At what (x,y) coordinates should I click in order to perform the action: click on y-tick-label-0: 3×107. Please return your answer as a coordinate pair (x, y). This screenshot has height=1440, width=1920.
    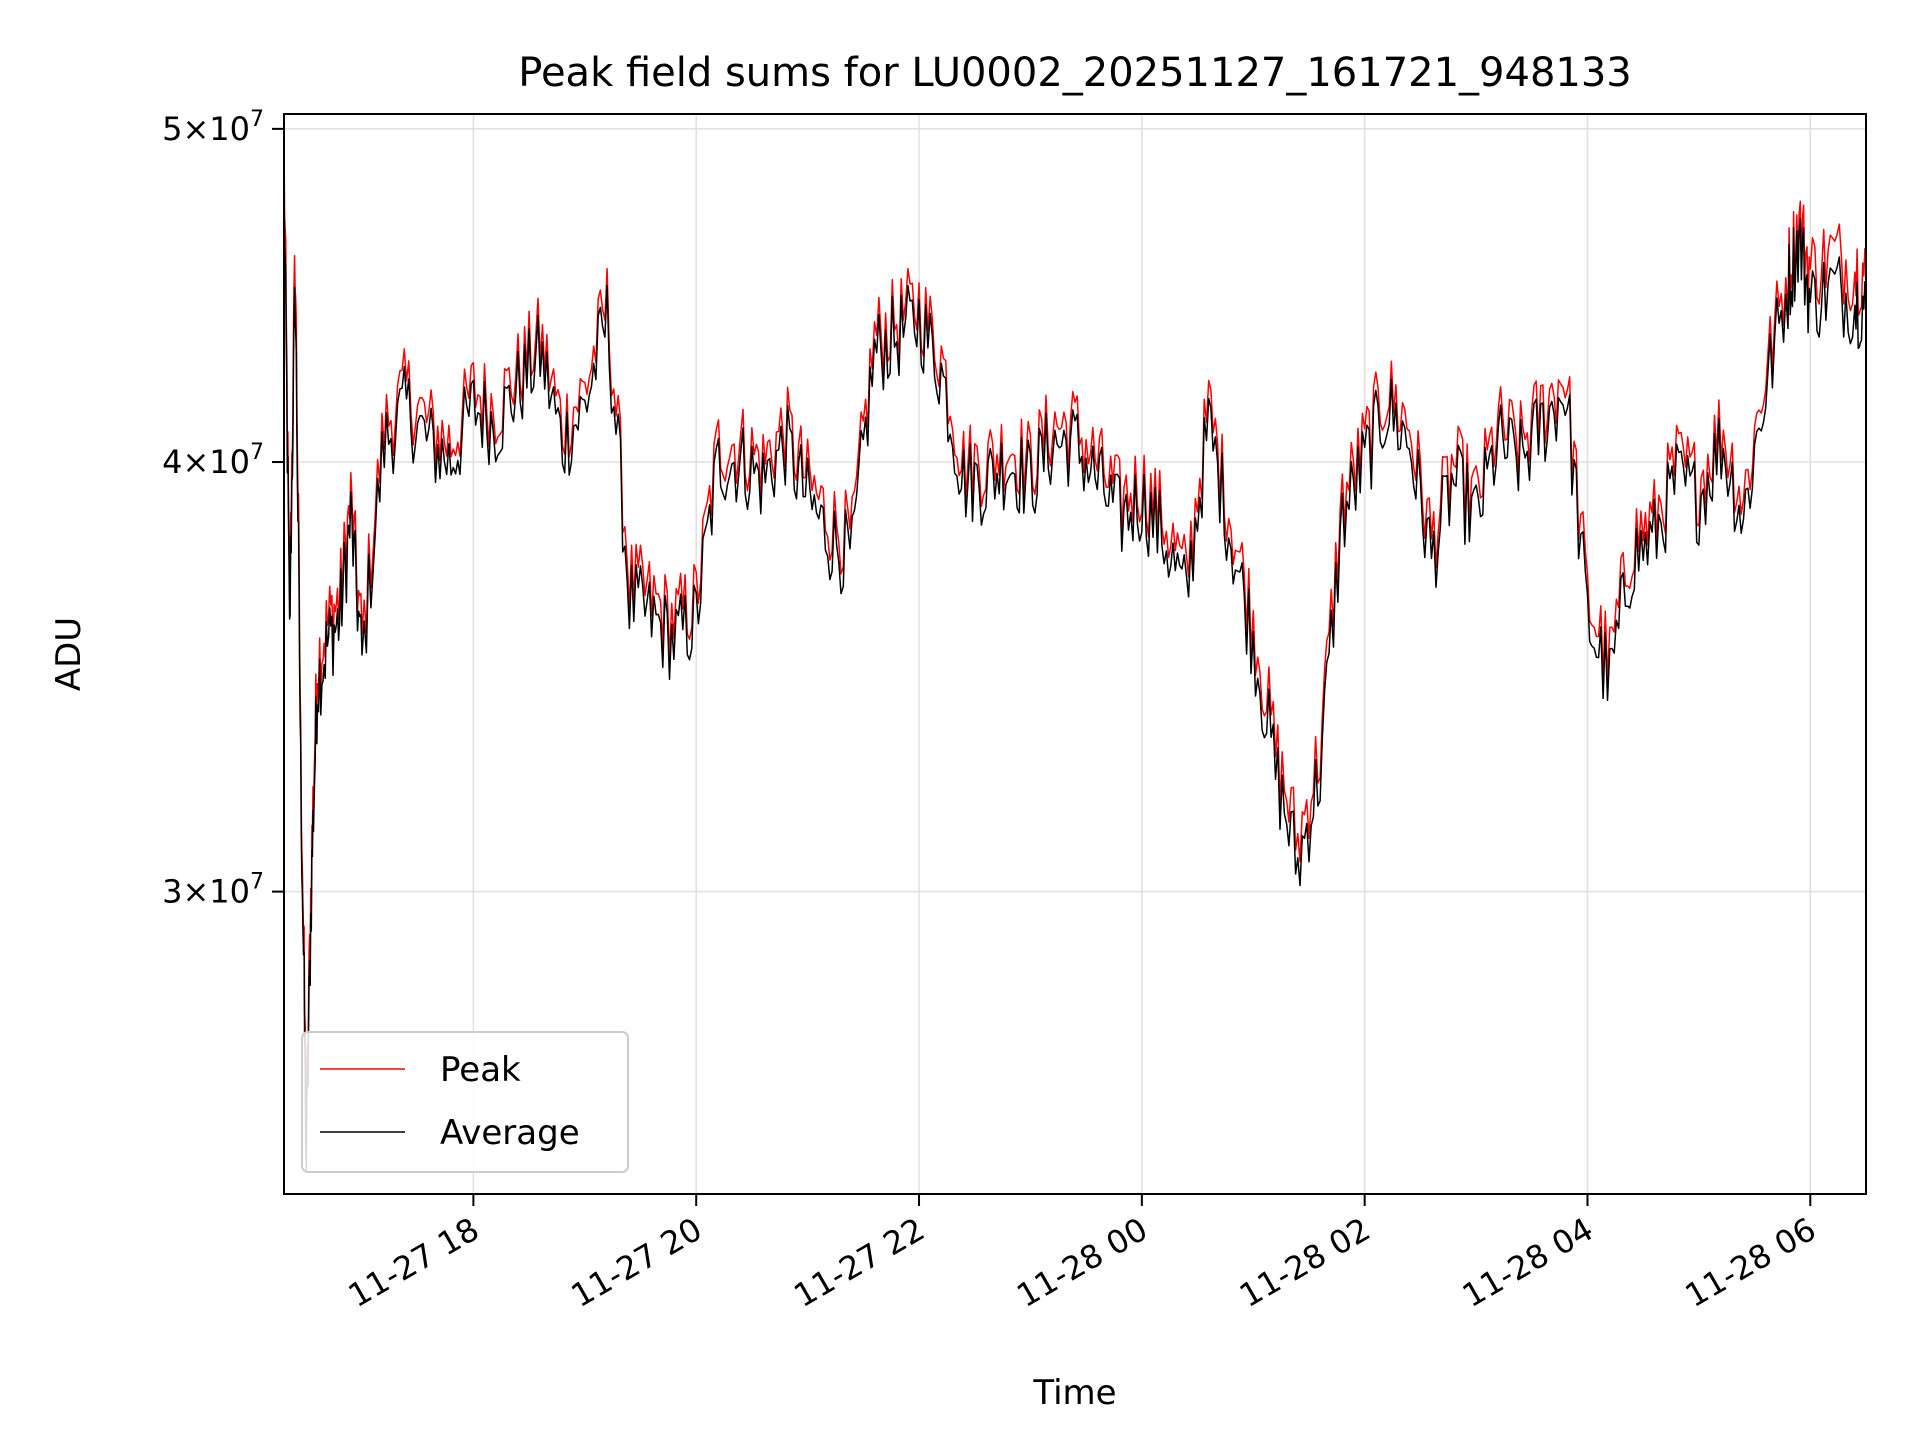
    Looking at the image, I should click on (213, 890).